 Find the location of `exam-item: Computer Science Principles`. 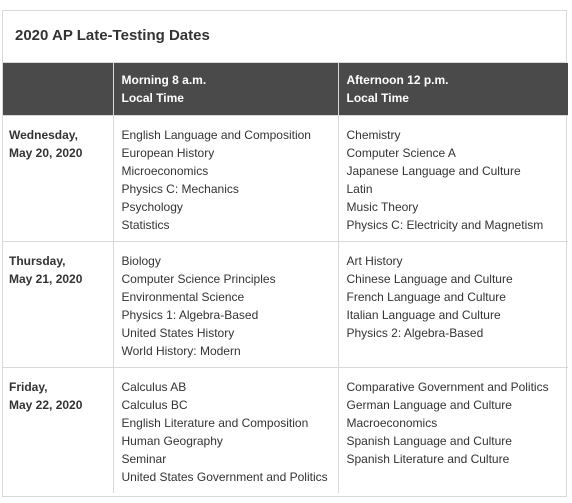

exam-item: Computer Science Principles is located at coordinates (198, 279).